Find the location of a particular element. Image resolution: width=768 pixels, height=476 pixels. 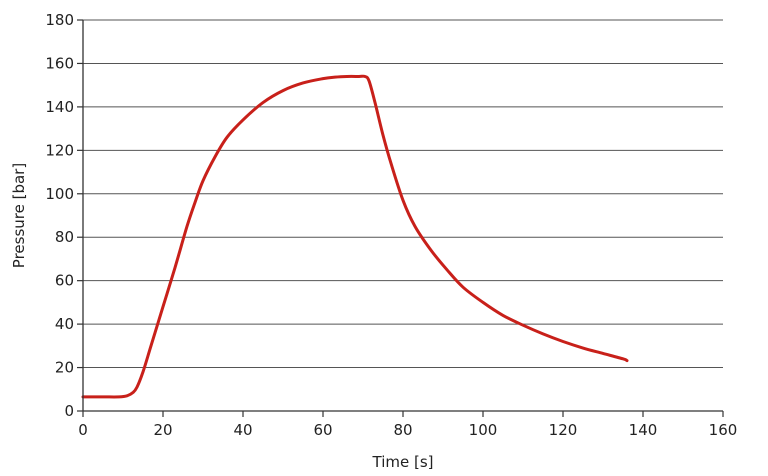

x-tick-label-100: 100 is located at coordinates (483, 430).